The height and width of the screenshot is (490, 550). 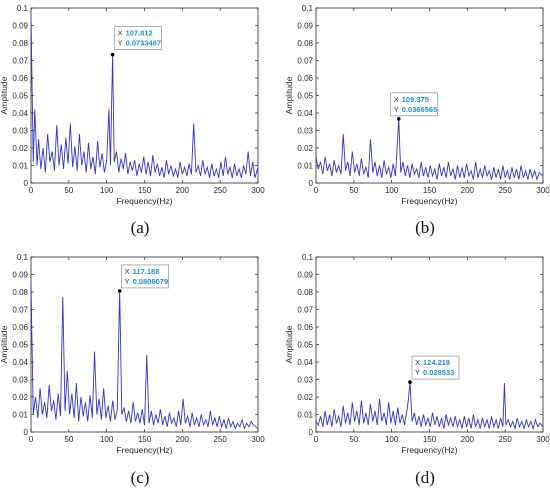 I want to click on panel-caption-c: (c), so click(x=140, y=477).